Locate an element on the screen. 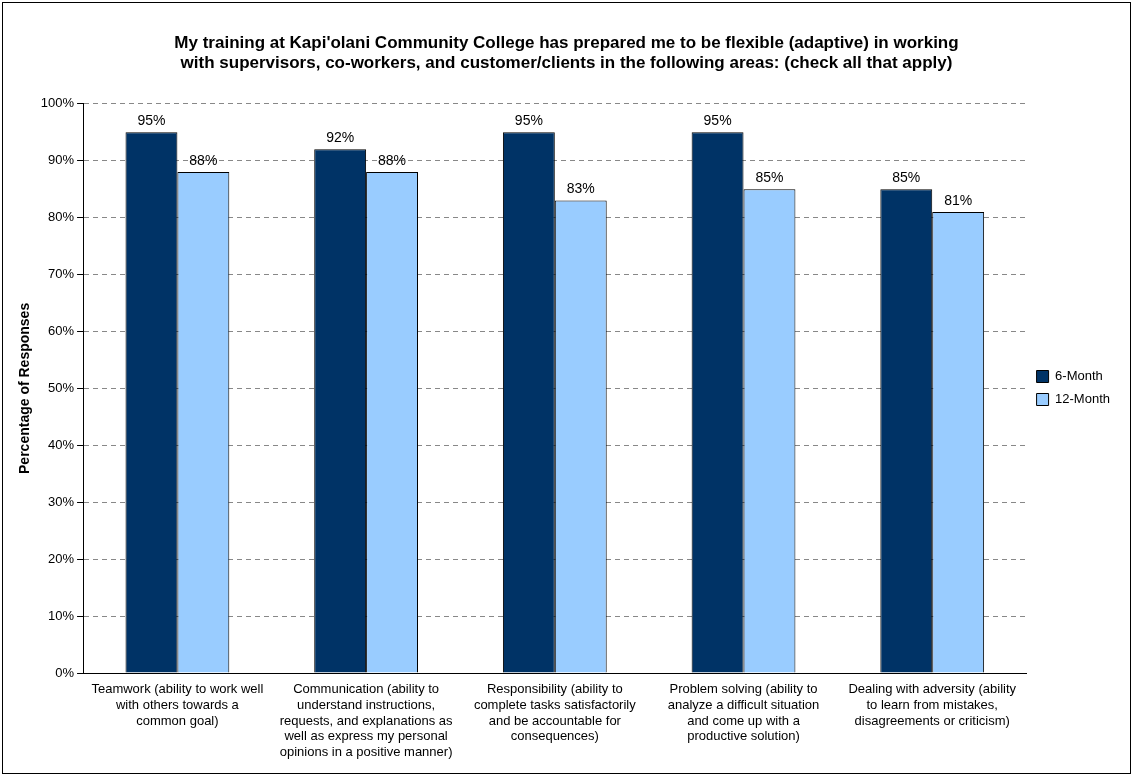 The width and height of the screenshot is (1133, 776). data-label: 83% is located at coordinates (580, 188).